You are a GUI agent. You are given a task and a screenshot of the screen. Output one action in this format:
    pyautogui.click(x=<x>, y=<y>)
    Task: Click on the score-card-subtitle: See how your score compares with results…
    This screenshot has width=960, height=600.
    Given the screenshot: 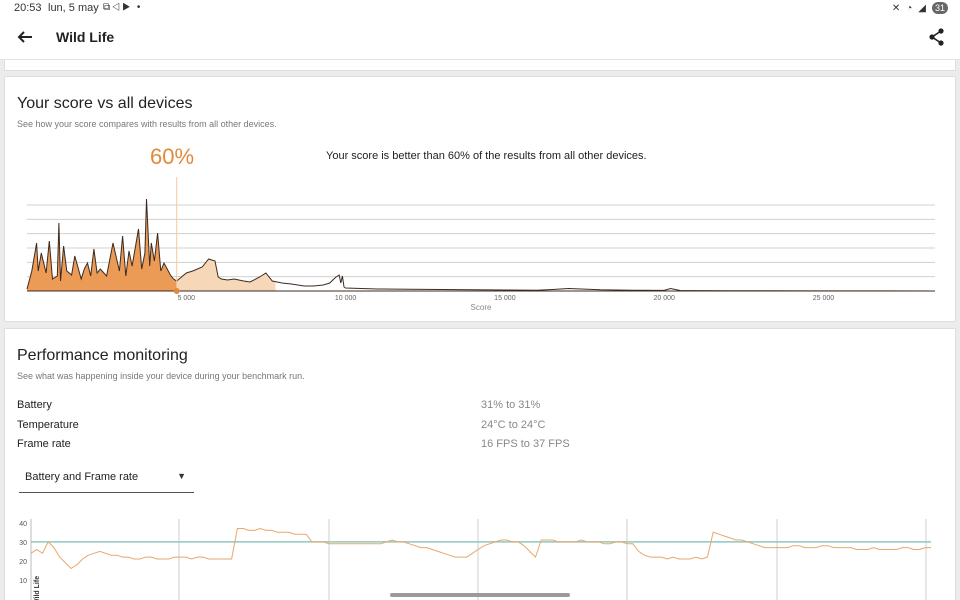 What is the action you would take?
    pyautogui.click(x=147, y=124)
    